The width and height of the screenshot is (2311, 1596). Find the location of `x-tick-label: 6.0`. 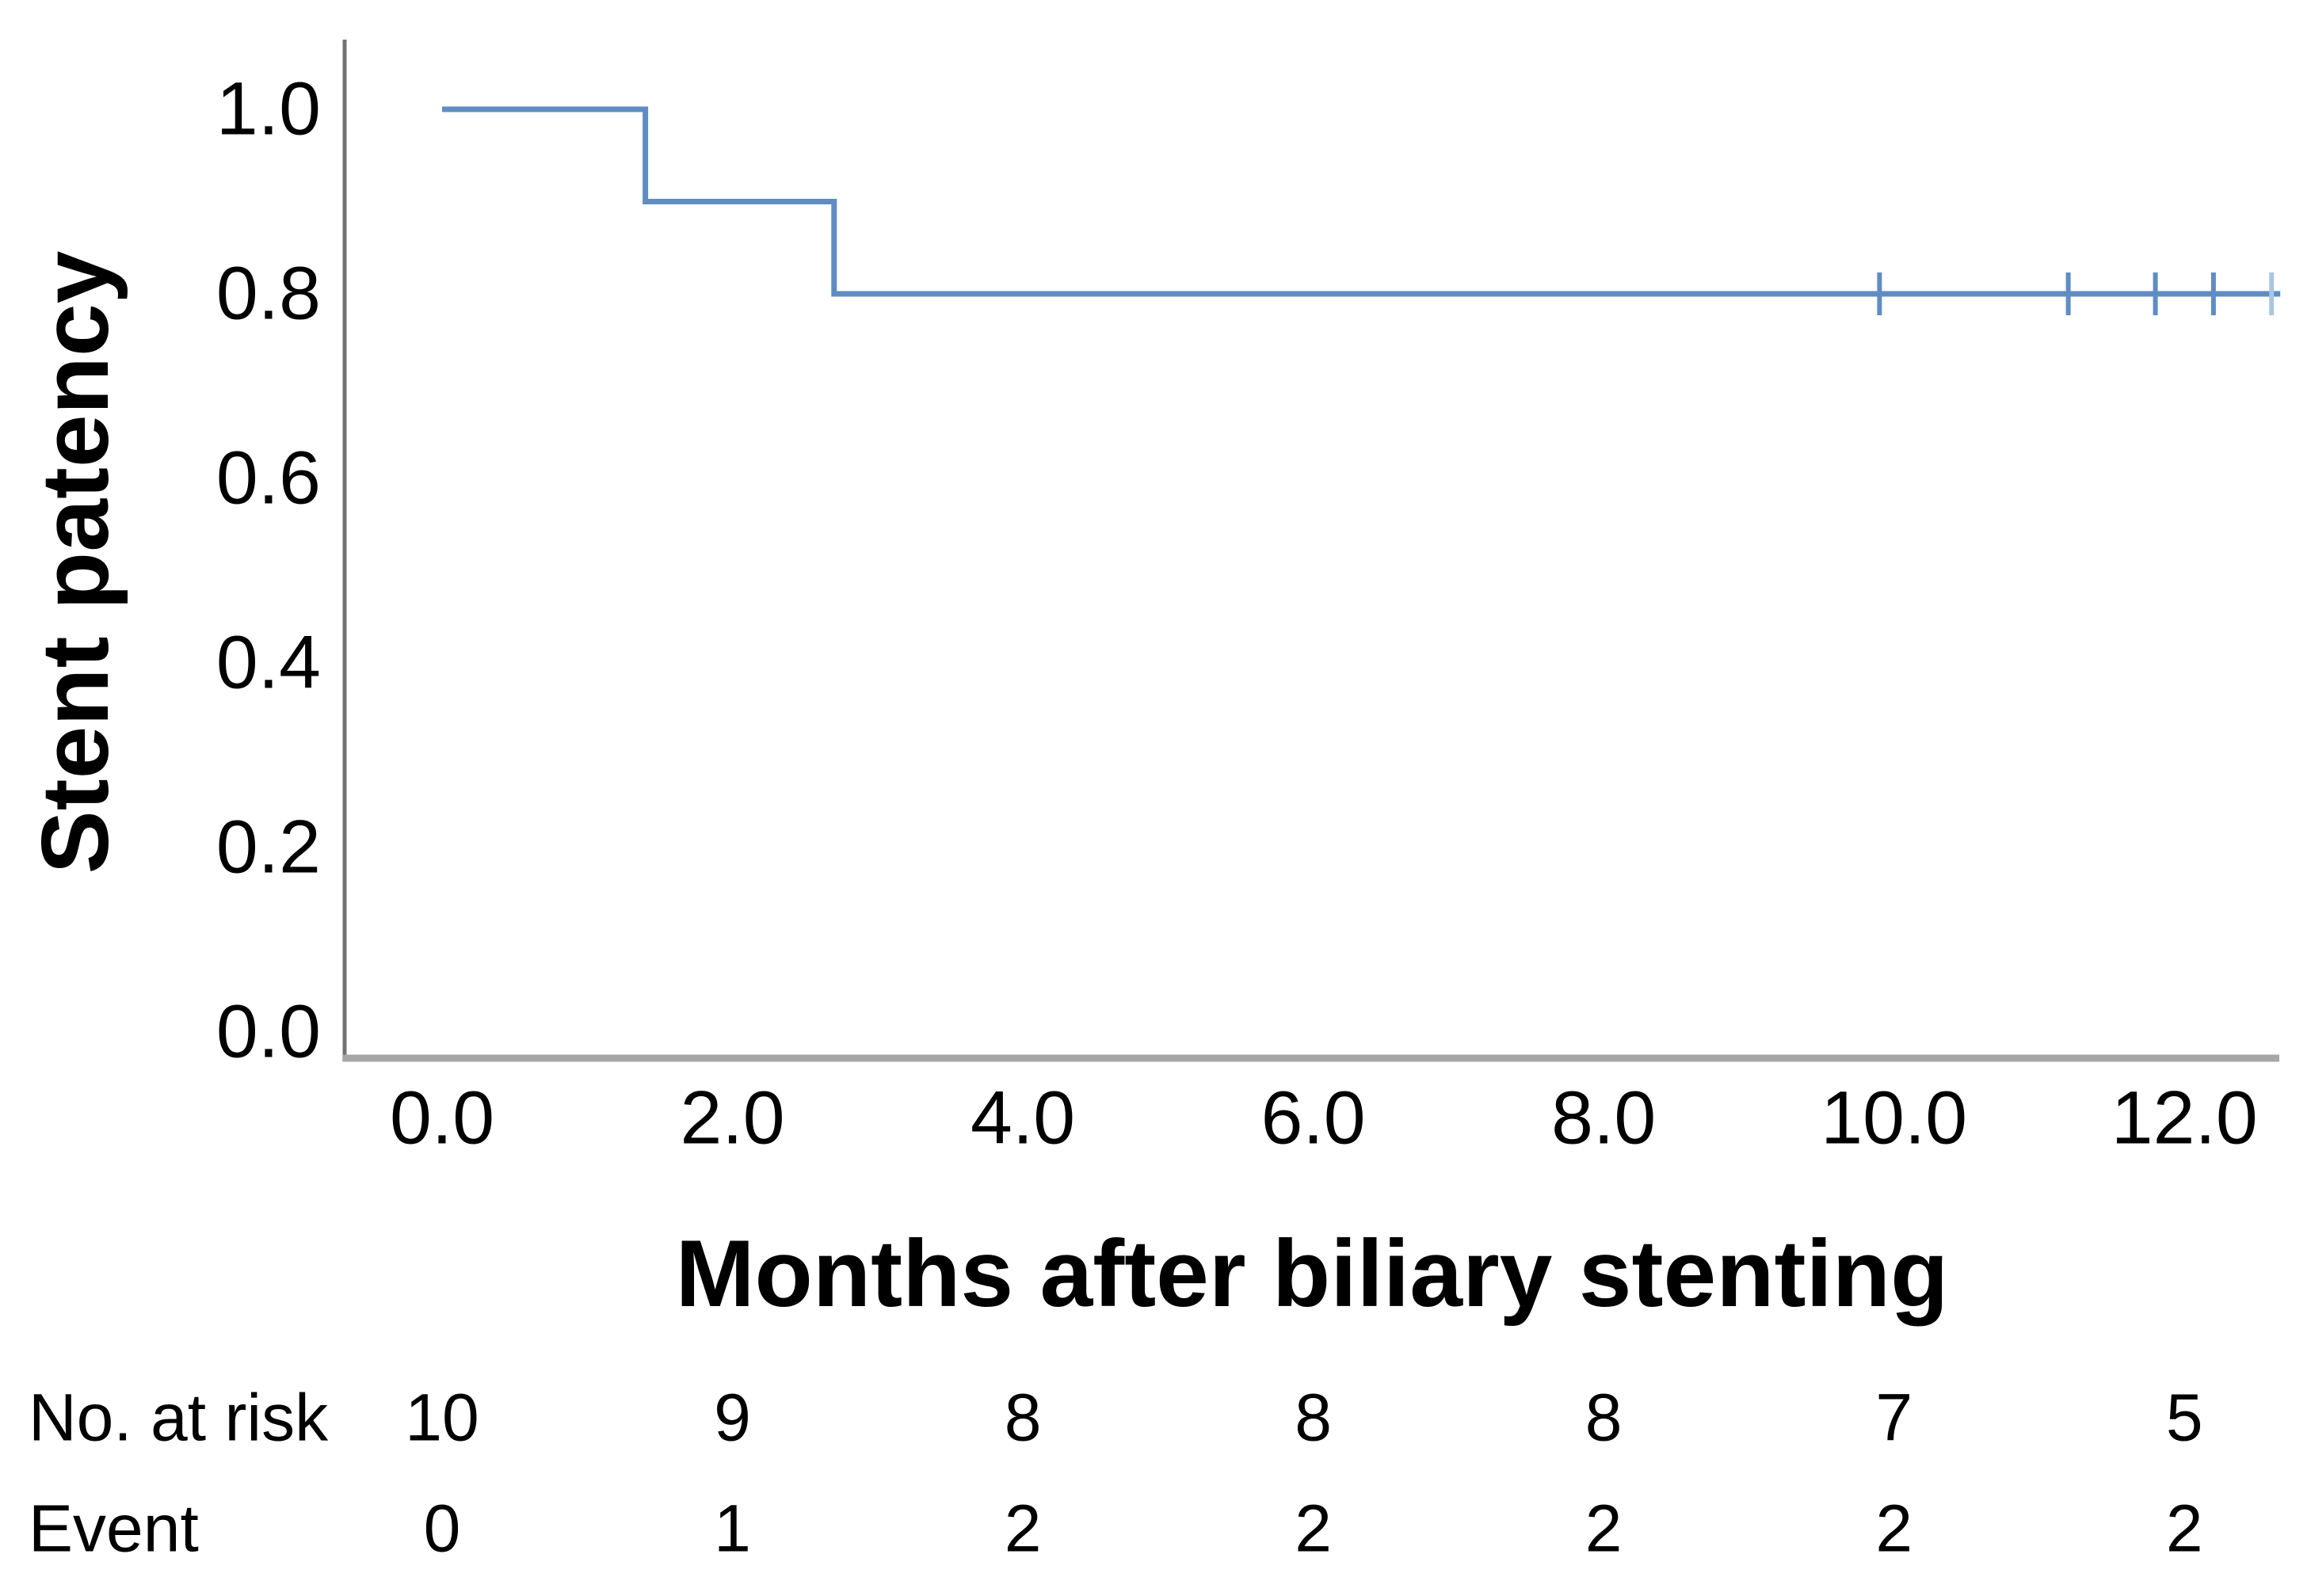

x-tick-label: 6.0 is located at coordinates (1313, 1118).